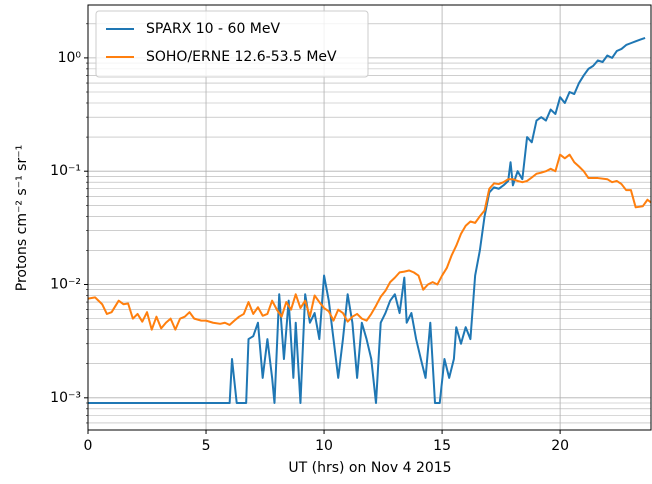 This screenshot has width=652, height=484. I want to click on y-axis-label: Protons cm⁻² s⁻¹ sr⁻¹, so click(22, 218).